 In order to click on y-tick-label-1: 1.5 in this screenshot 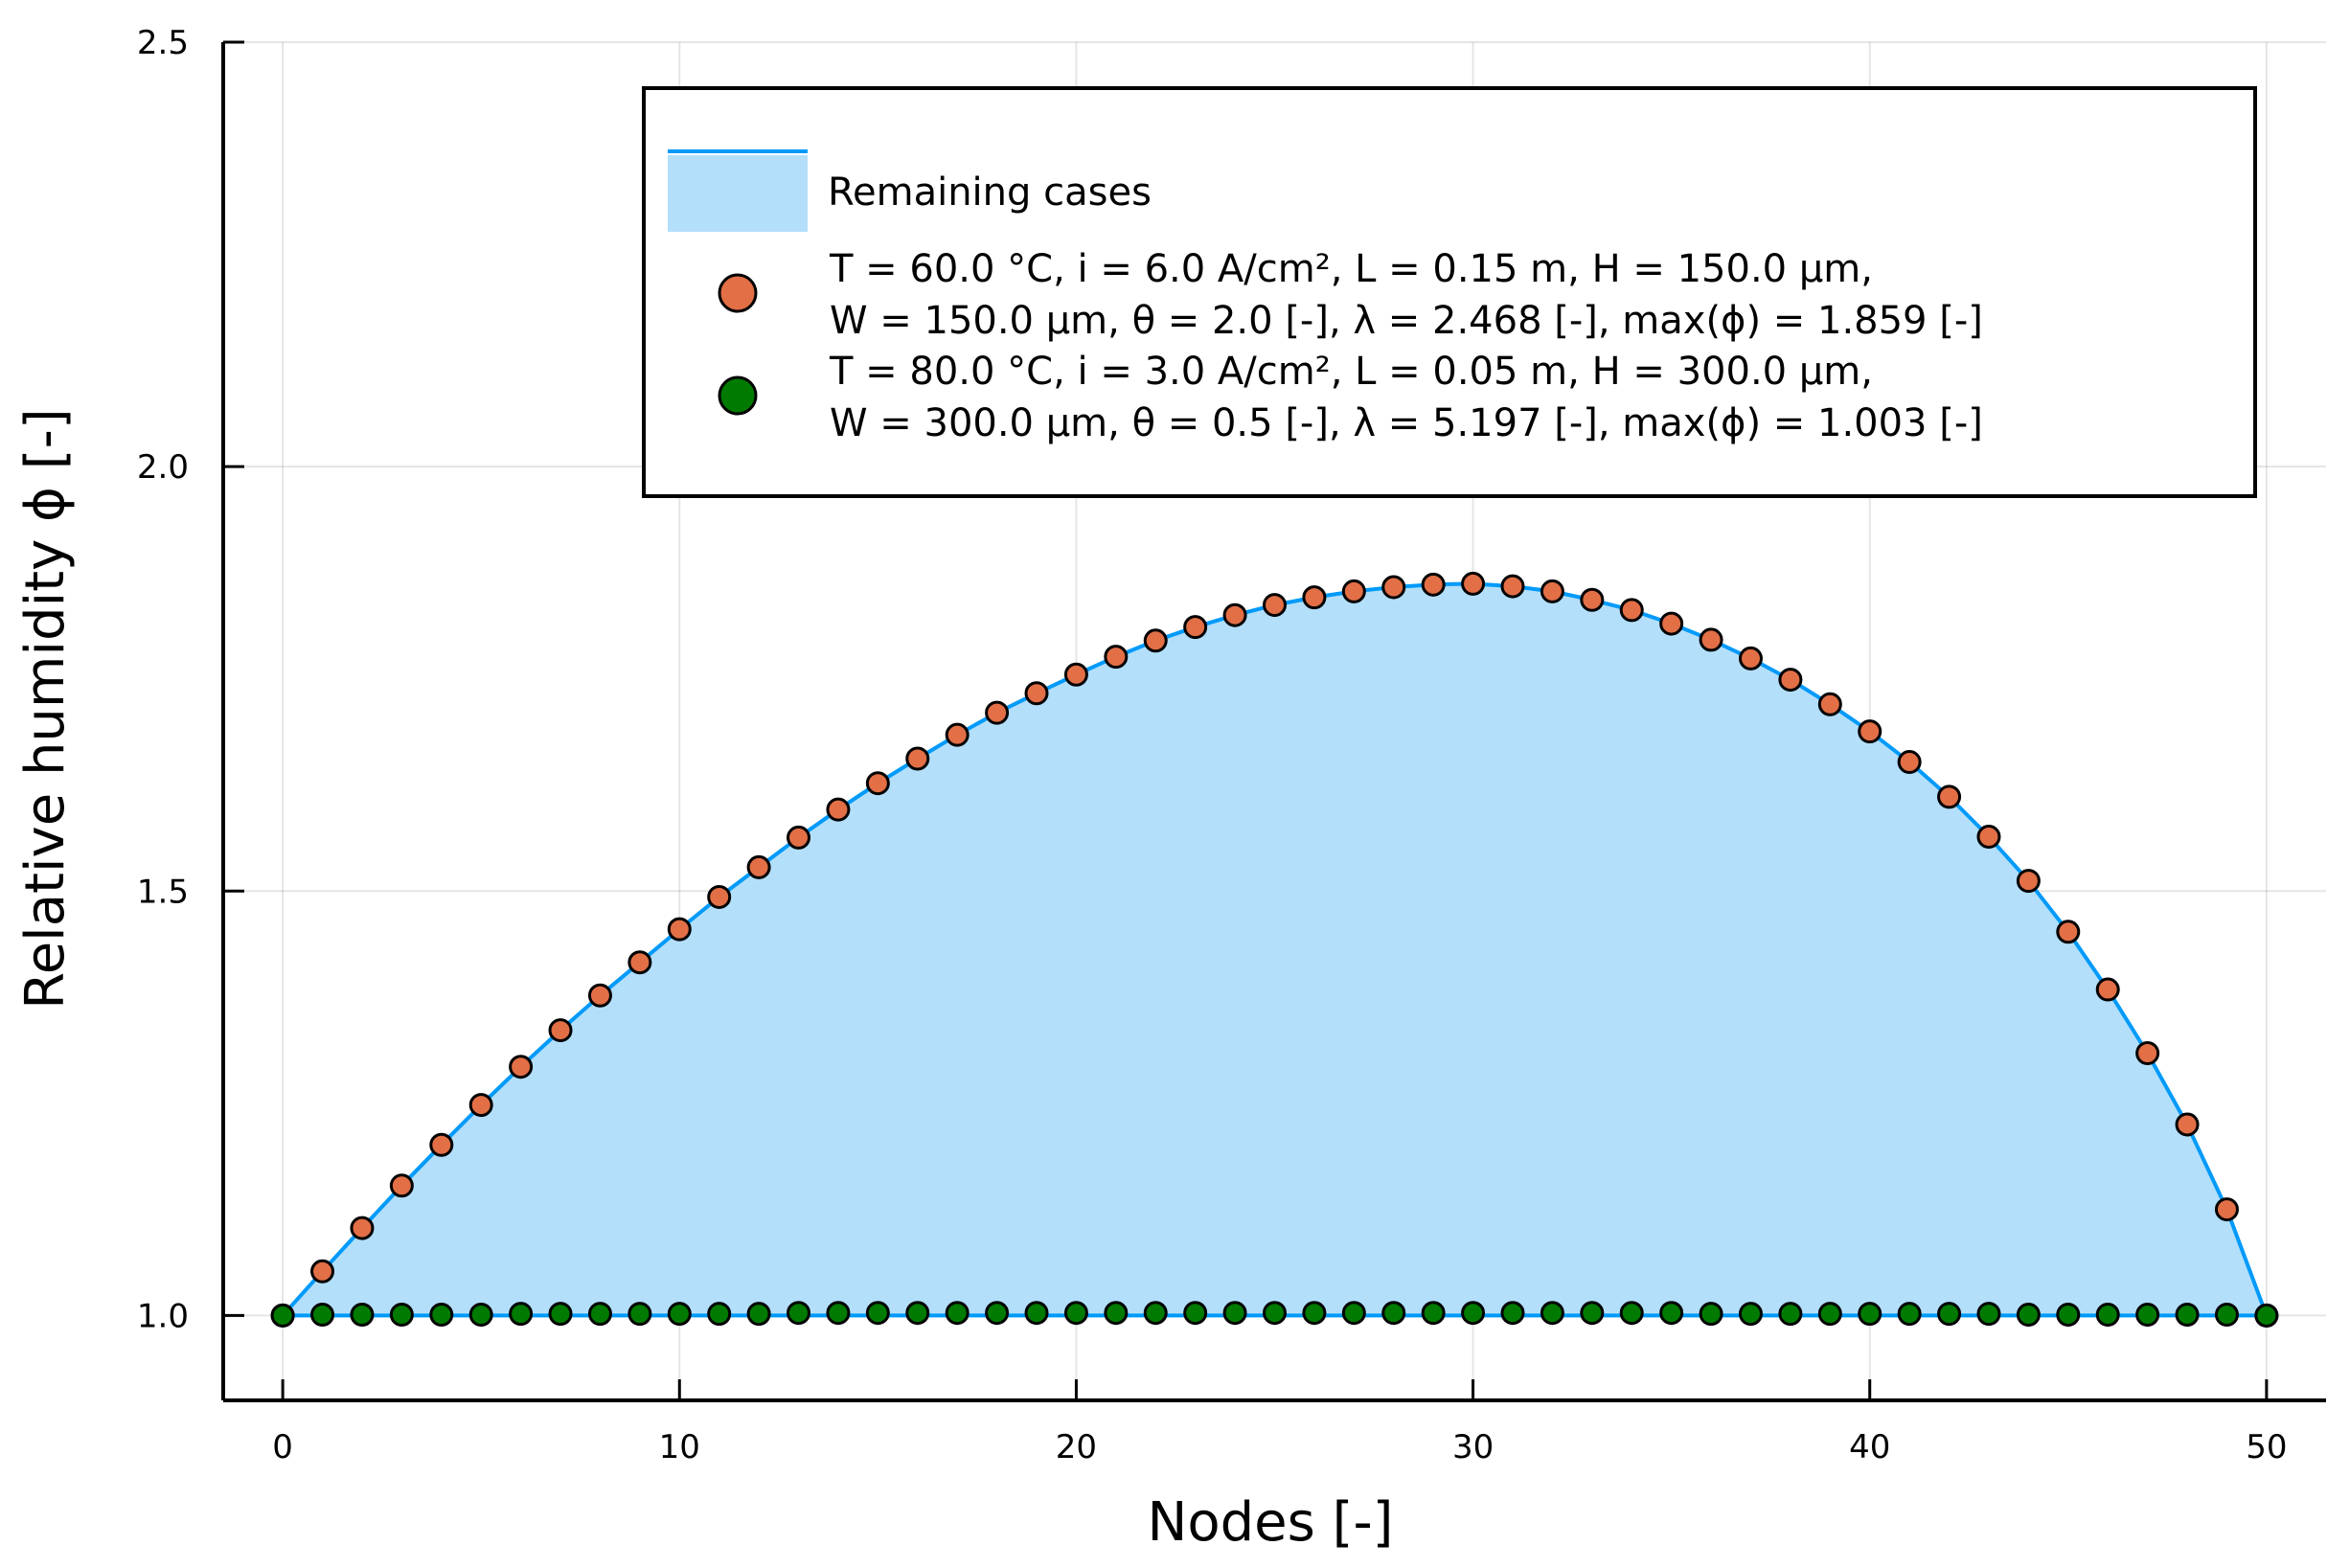, I will do `click(163, 892)`.